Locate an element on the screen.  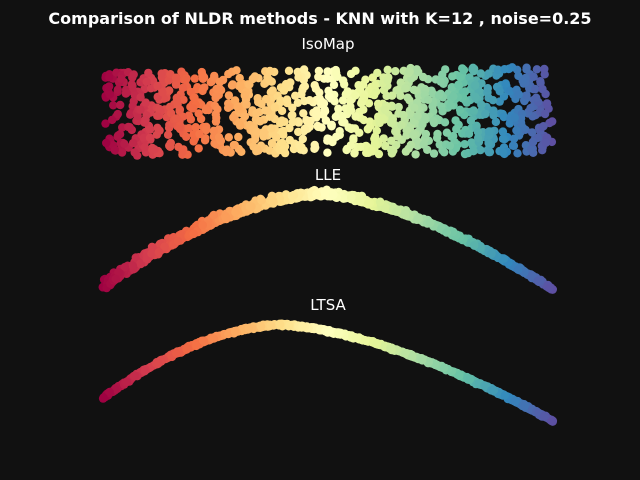
lle-subplot-title: LLE is located at coordinates (328, 175).